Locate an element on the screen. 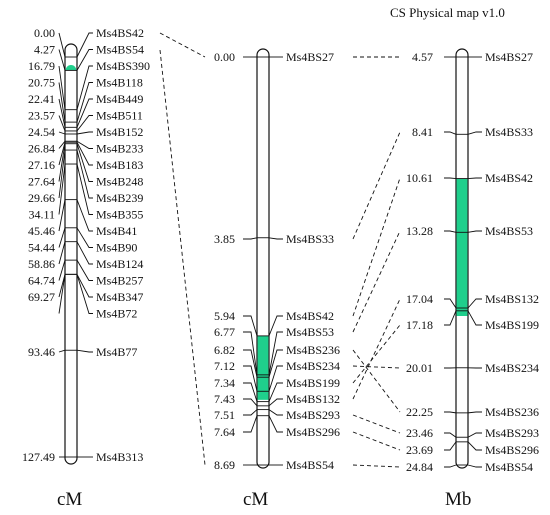 This screenshot has height=515, width=550. marker-position: 69.27 is located at coordinates (41, 297).